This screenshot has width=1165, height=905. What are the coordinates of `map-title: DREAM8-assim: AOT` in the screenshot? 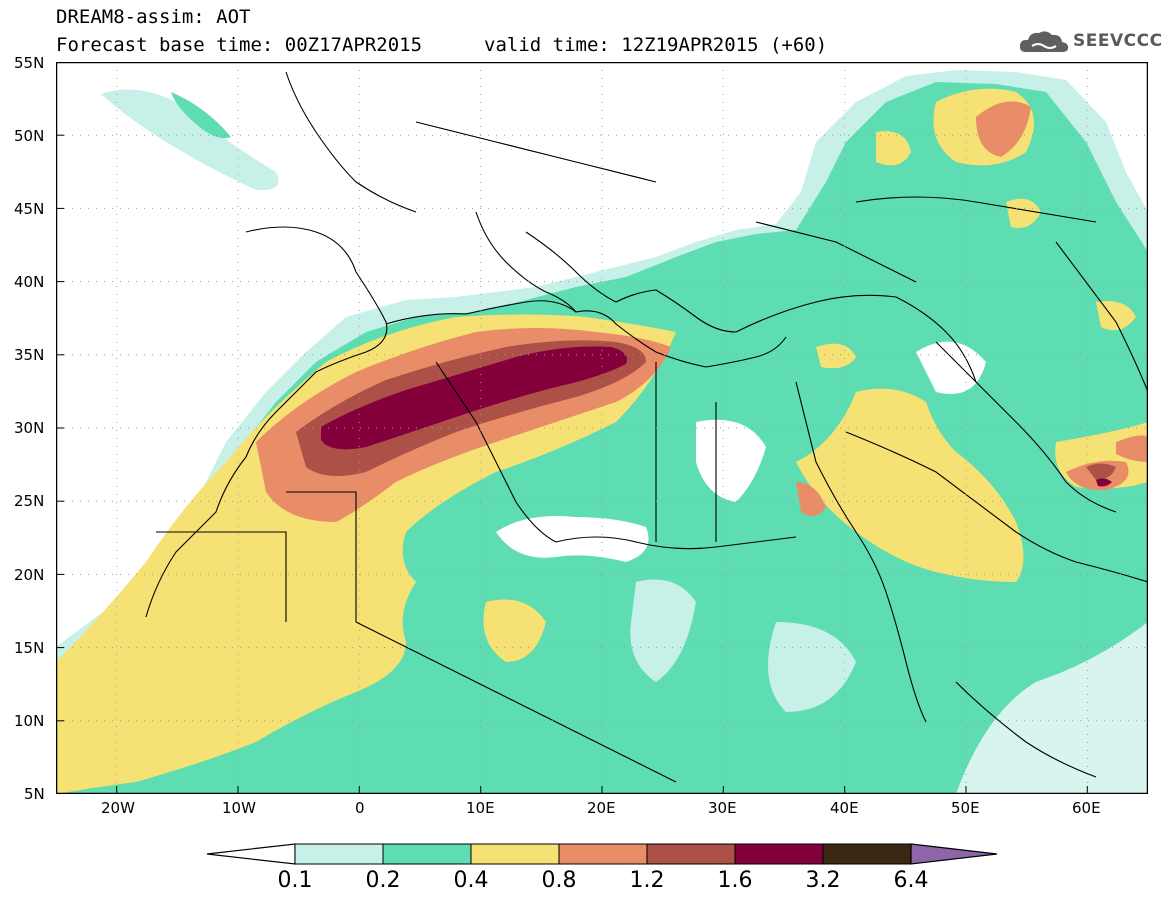 It's located at (153, 17).